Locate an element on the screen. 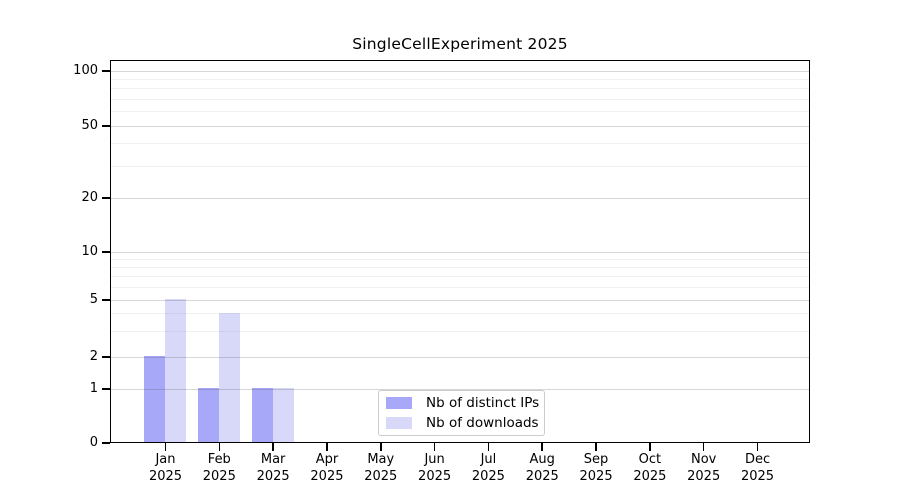  x-axis-tick-apr is located at coordinates (327, 447).